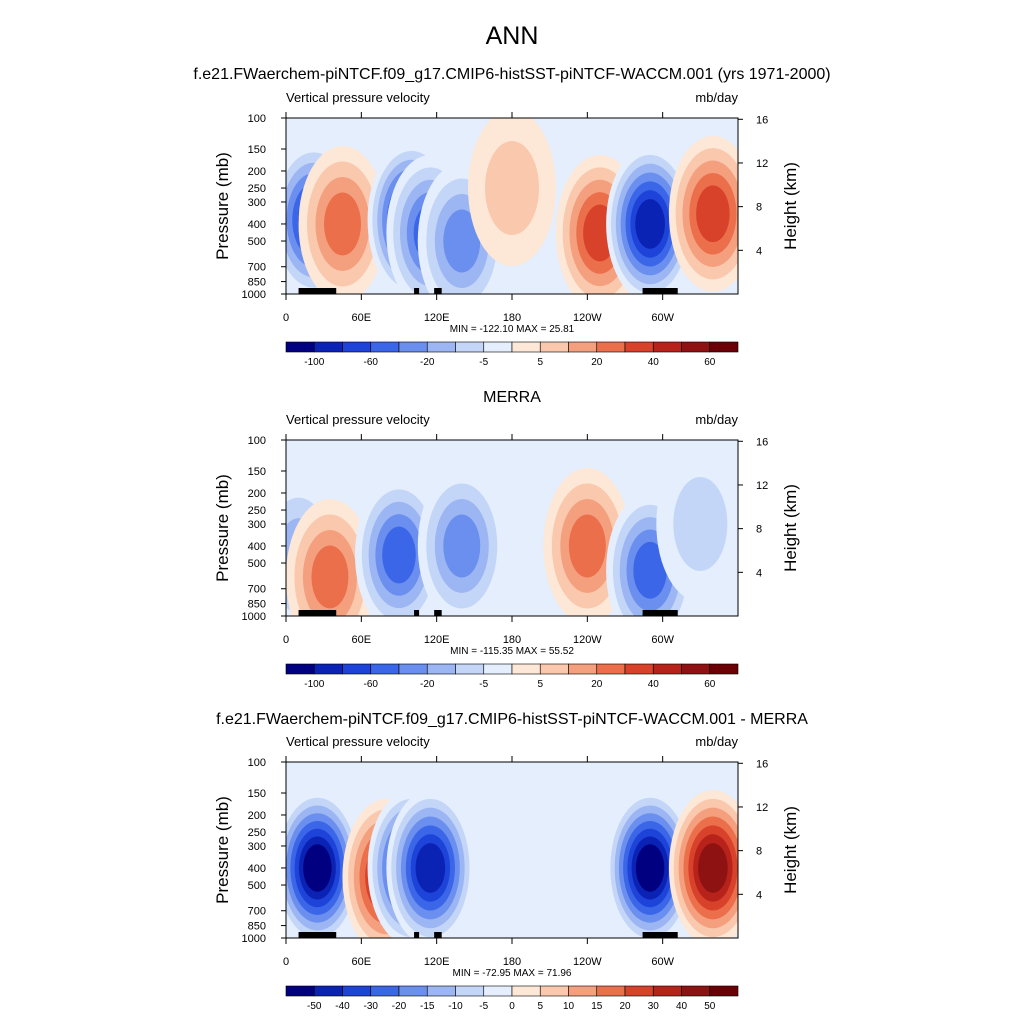  I want to click on colorbar-label: 30, so click(654, 1006).